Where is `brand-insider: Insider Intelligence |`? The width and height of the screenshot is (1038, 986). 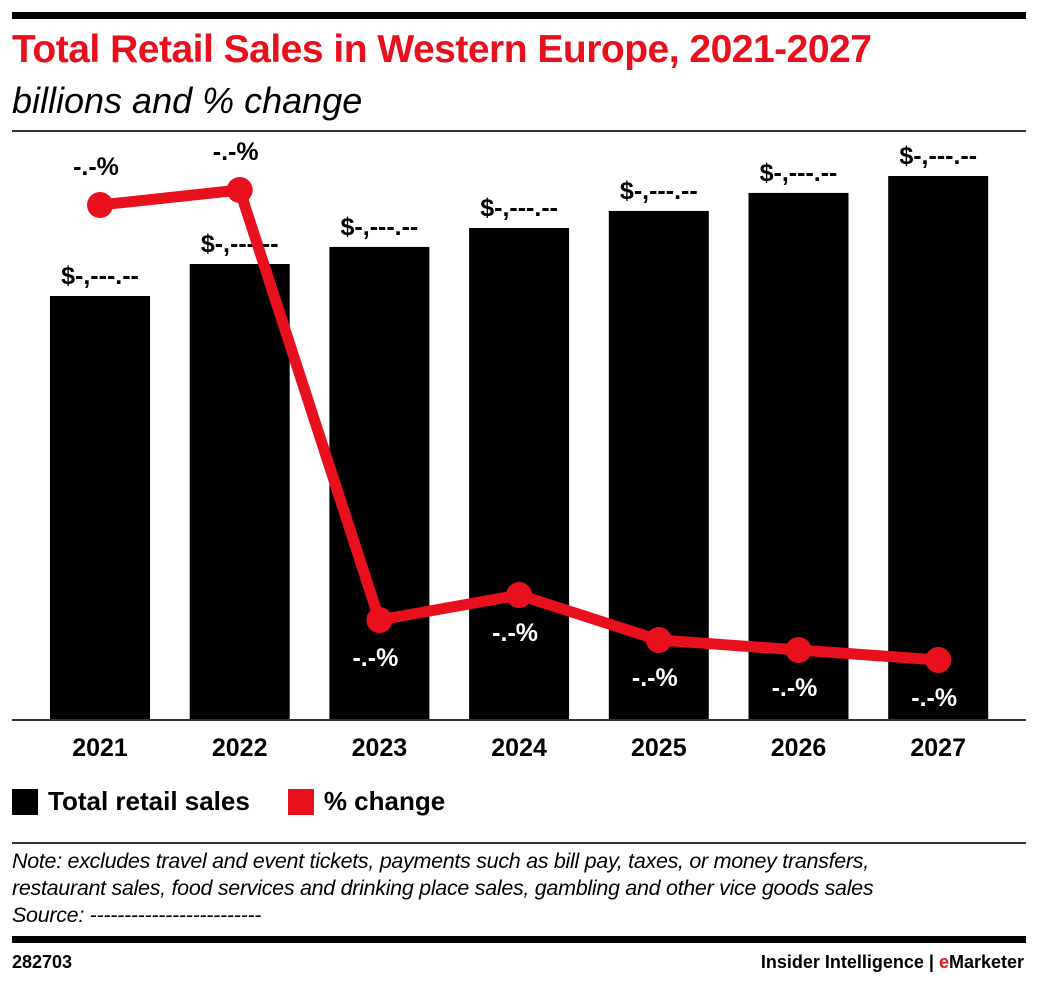
brand-insider: Insider Intelligence | is located at coordinates (849, 962).